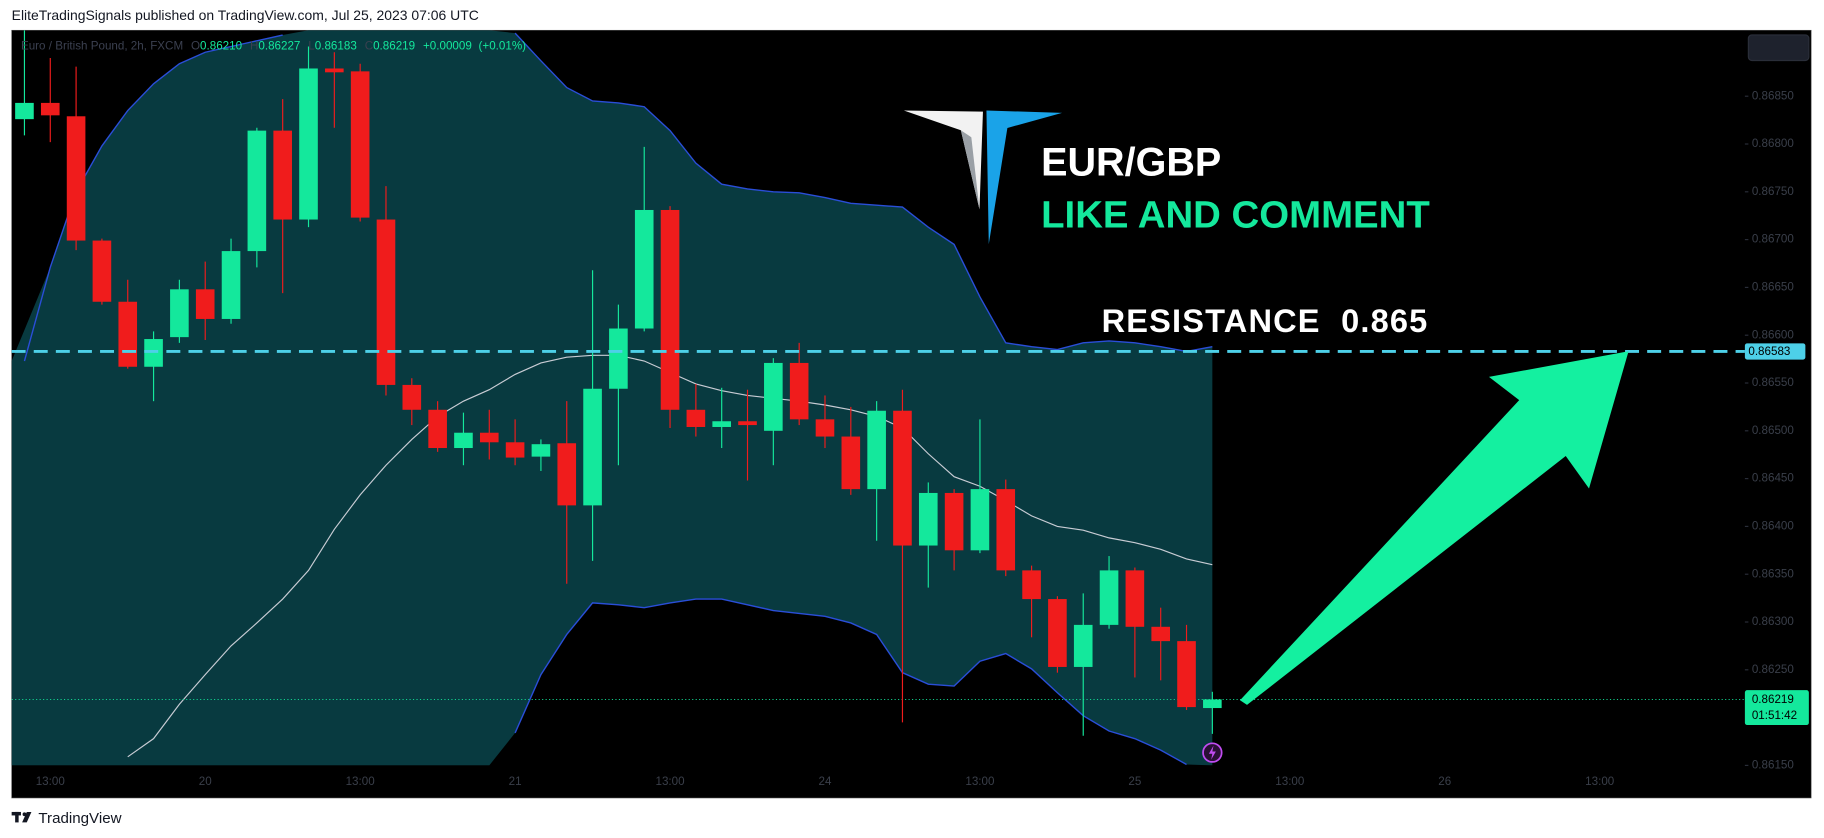  I want to click on y-tick-label: 0.86300, so click(1773, 621).